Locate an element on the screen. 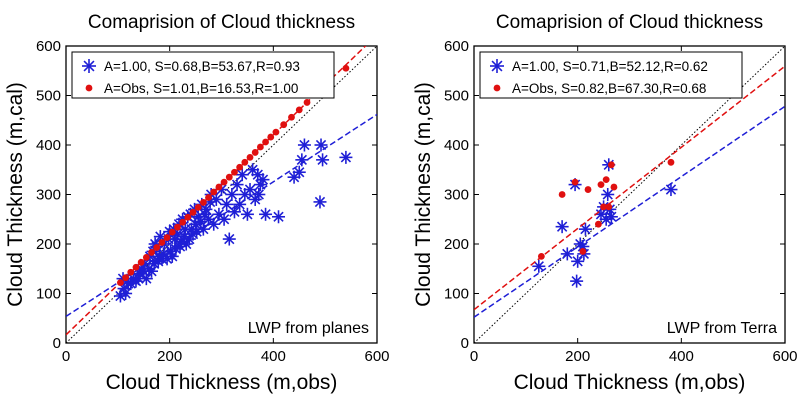  y-axis-label: Cloud Thickness (m,cal) is located at coordinates (423, 194).